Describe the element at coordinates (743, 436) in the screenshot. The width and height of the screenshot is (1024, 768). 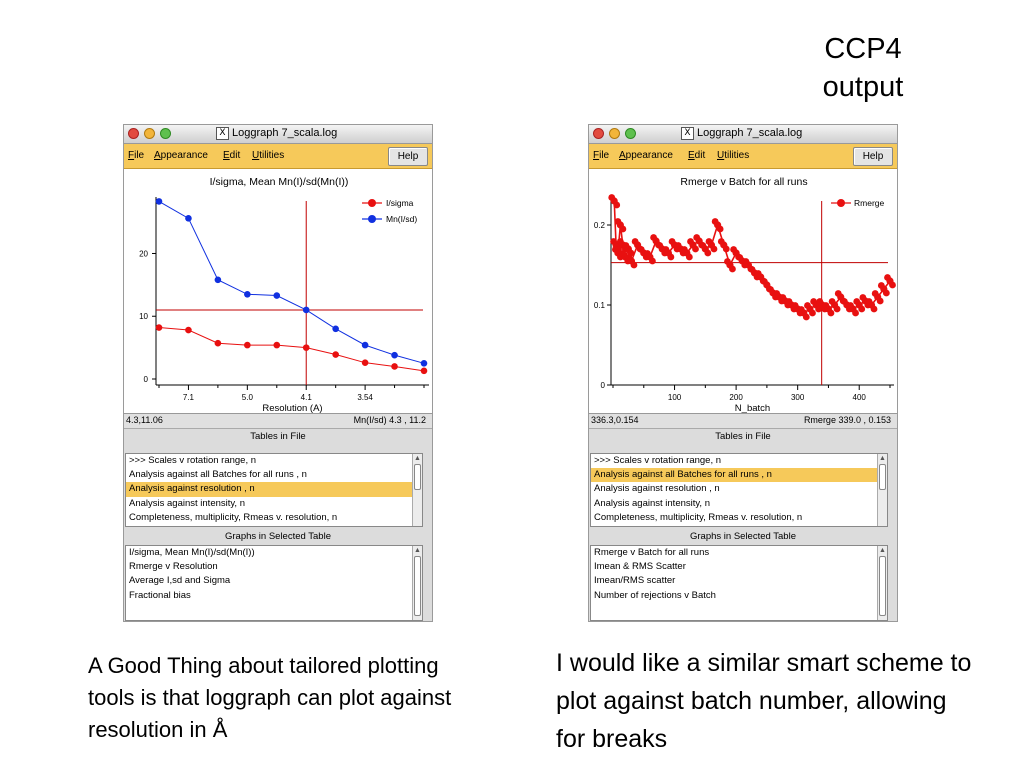
I see `tables-header: Tables in File` at that location.